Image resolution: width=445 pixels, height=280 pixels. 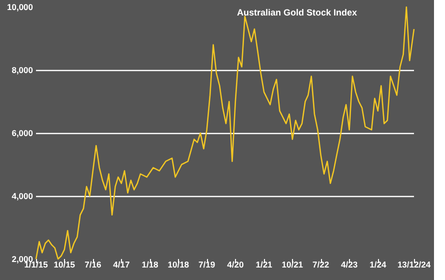 I want to click on x-tick-label: 4/23, so click(x=349, y=265).